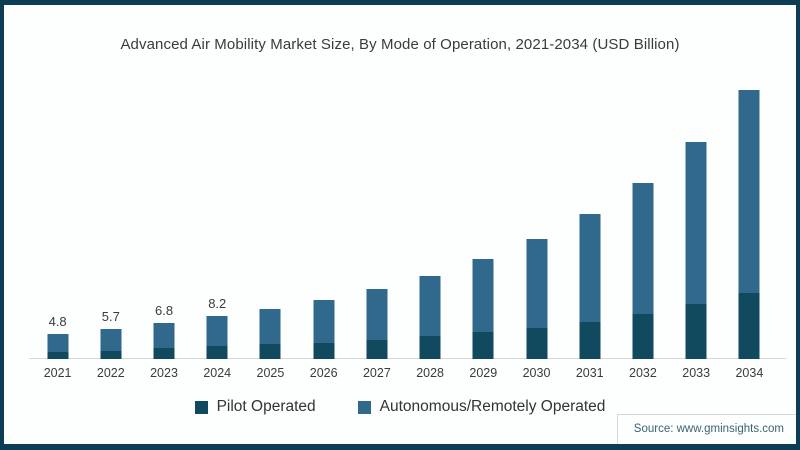  Describe the element at coordinates (163, 182) in the screenshot. I see `bar-group-2023: 6.8` at that location.